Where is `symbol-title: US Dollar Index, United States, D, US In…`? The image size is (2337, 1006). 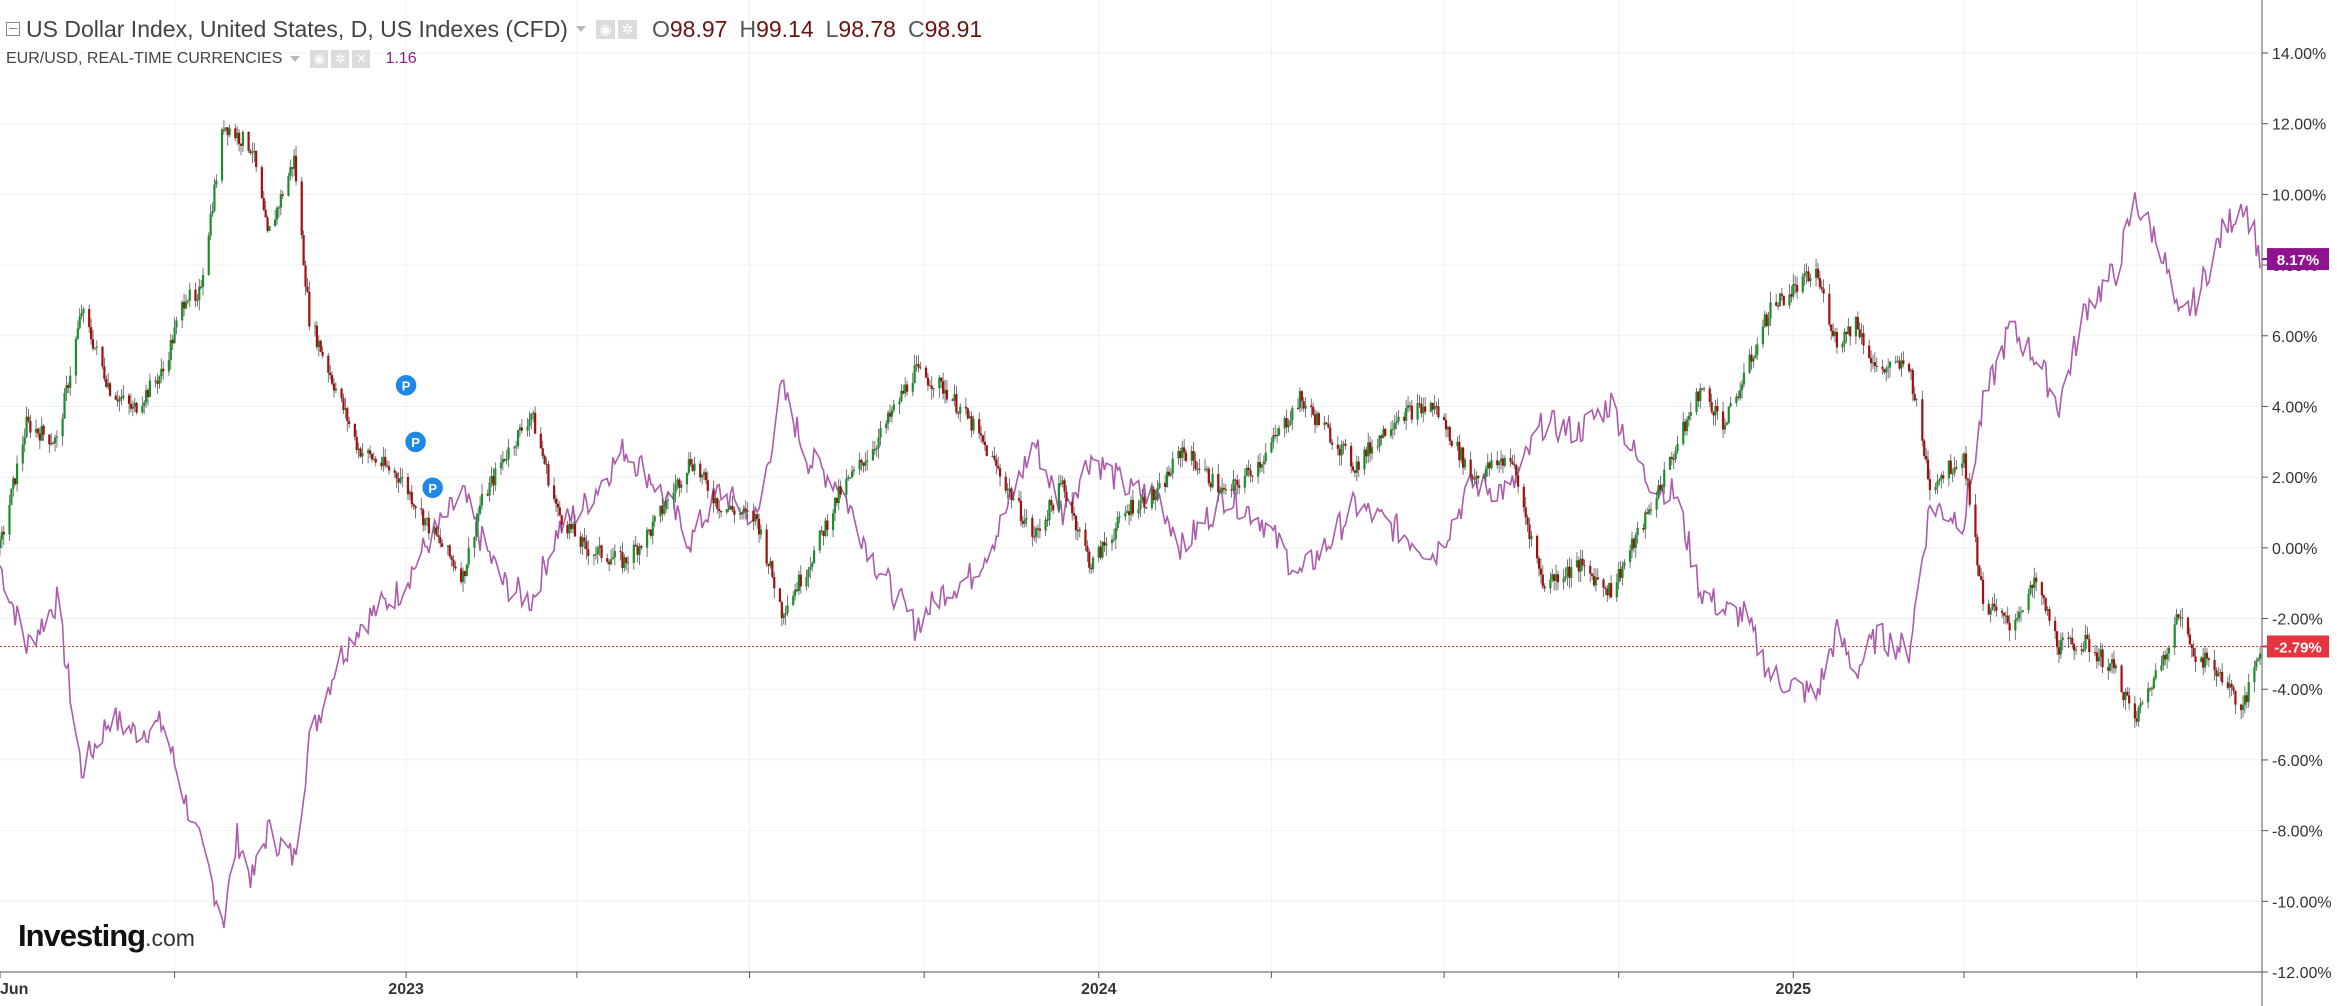 symbol-title: US Dollar Index, United States, D, US In… is located at coordinates (297, 28).